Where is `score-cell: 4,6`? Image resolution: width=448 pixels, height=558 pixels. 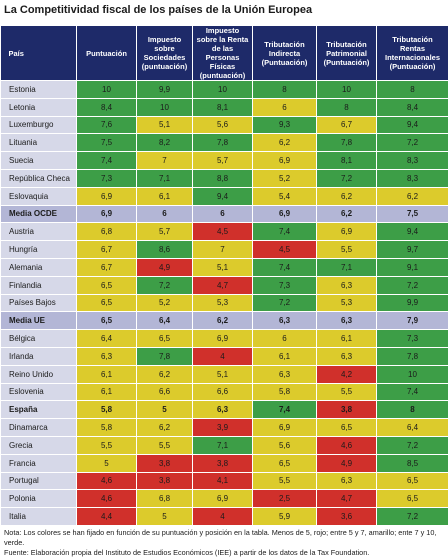 score-cell: 4,6 is located at coordinates (107, 481).